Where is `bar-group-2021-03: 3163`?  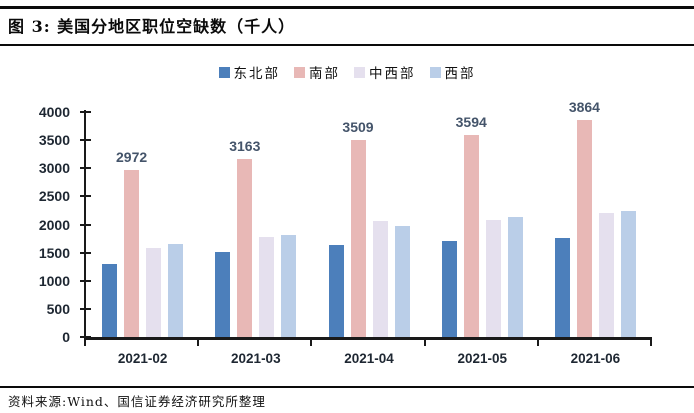
bar-group-2021-03: 3163 is located at coordinates (255, 224).